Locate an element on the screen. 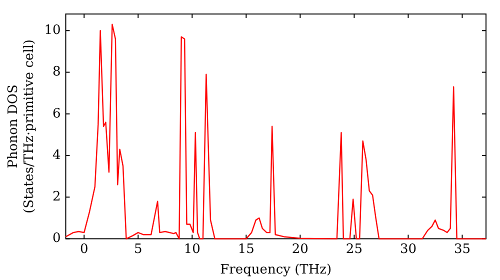  y-tick-label: 2 is located at coordinates (56, 197).